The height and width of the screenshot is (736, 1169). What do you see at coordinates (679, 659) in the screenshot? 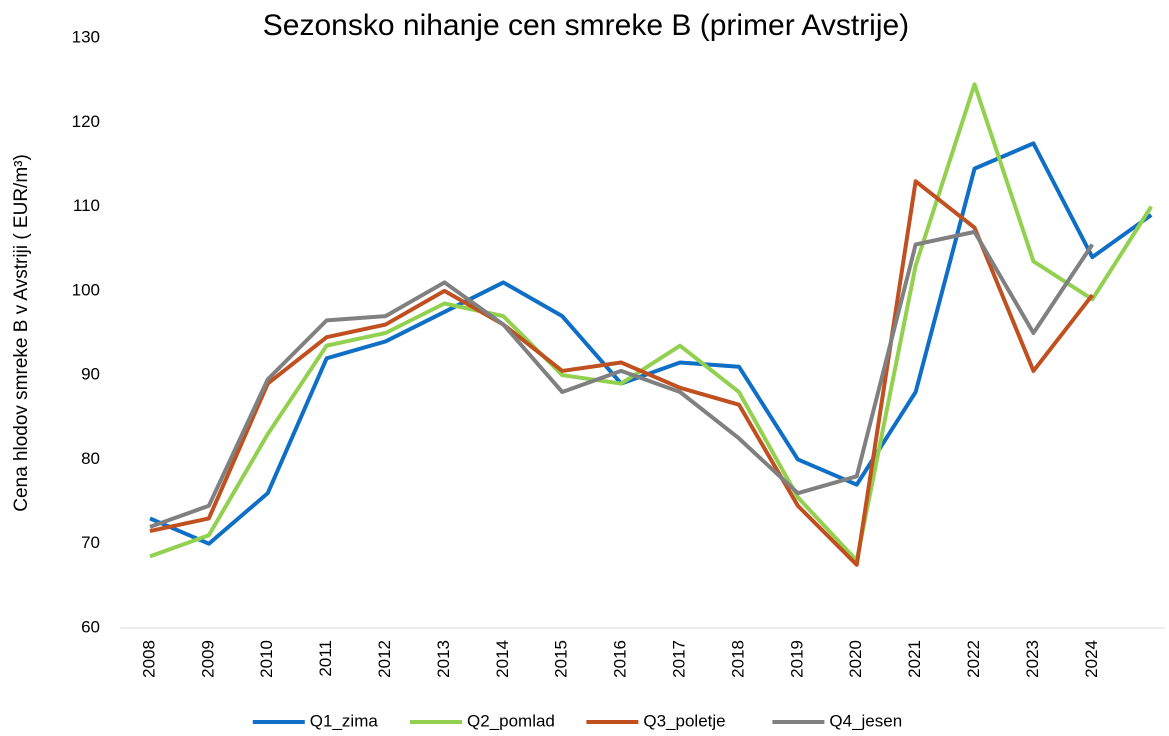
I see `x-tick-label: 2017` at bounding box center [679, 659].